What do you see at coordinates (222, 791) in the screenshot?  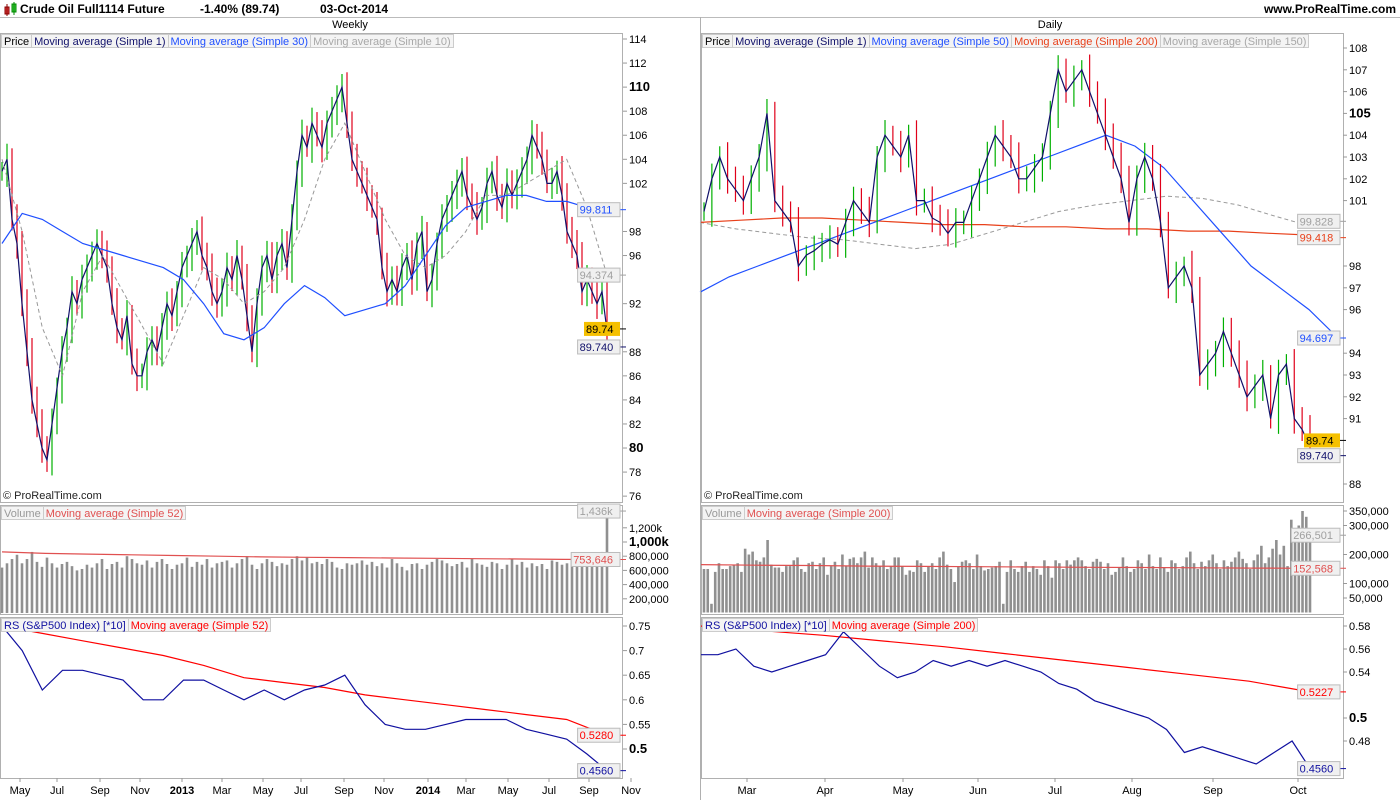 I see `weekly-x-label: Mar` at bounding box center [222, 791].